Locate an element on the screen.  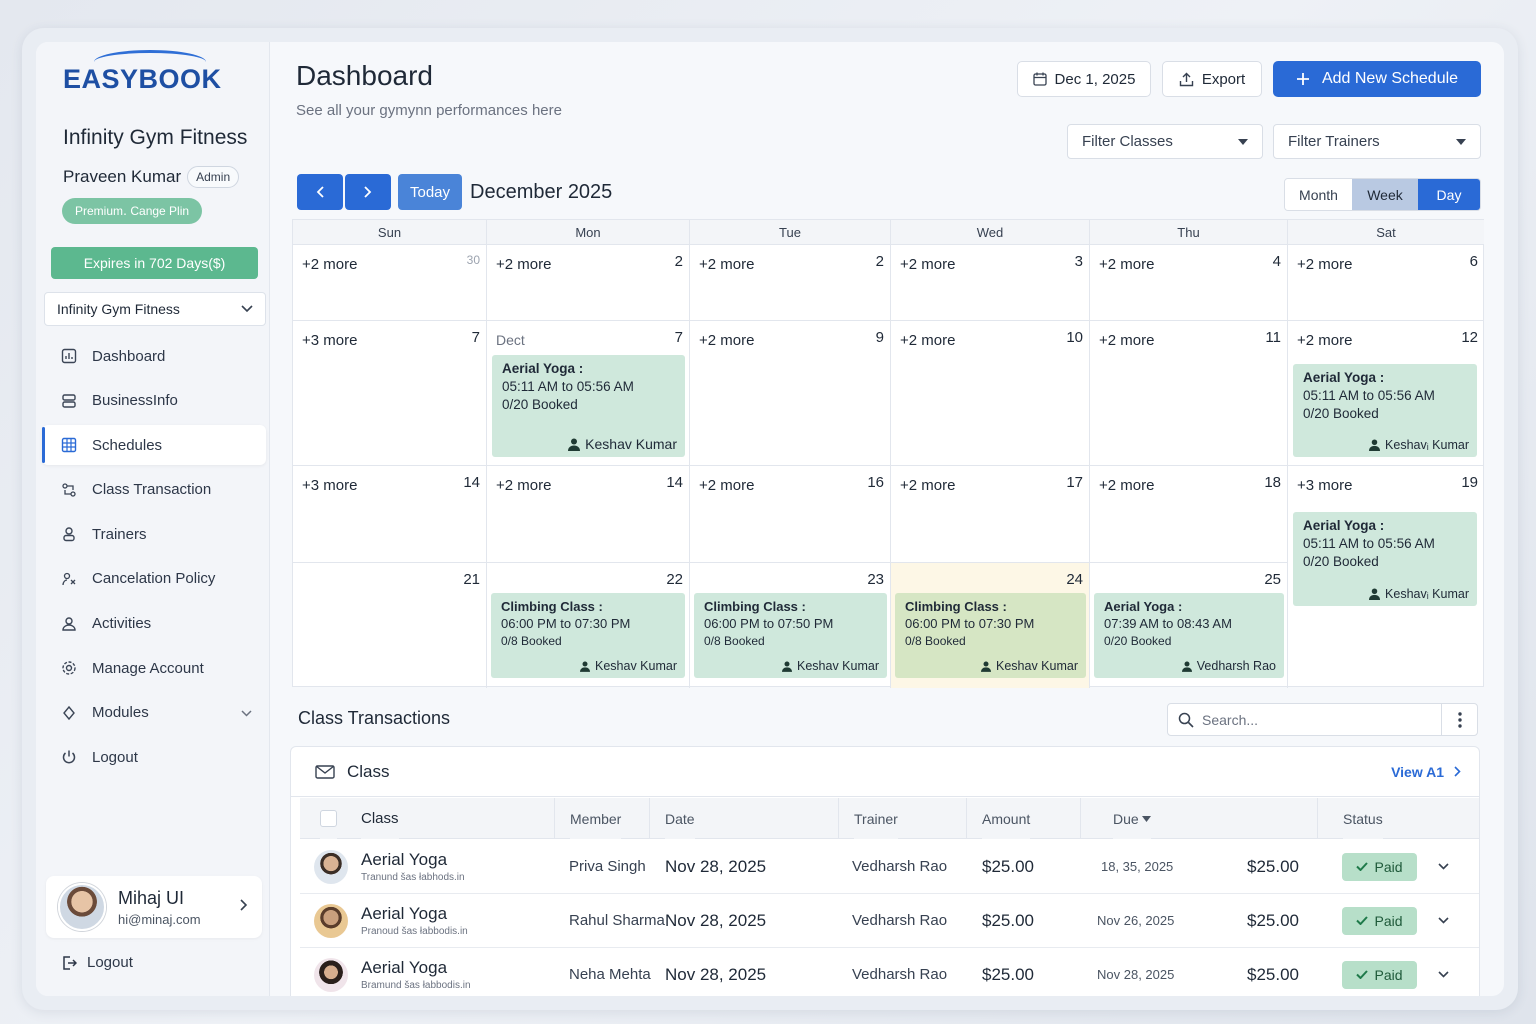
calendar-day-cell: +2 more 11 is located at coordinates (1189, 393).